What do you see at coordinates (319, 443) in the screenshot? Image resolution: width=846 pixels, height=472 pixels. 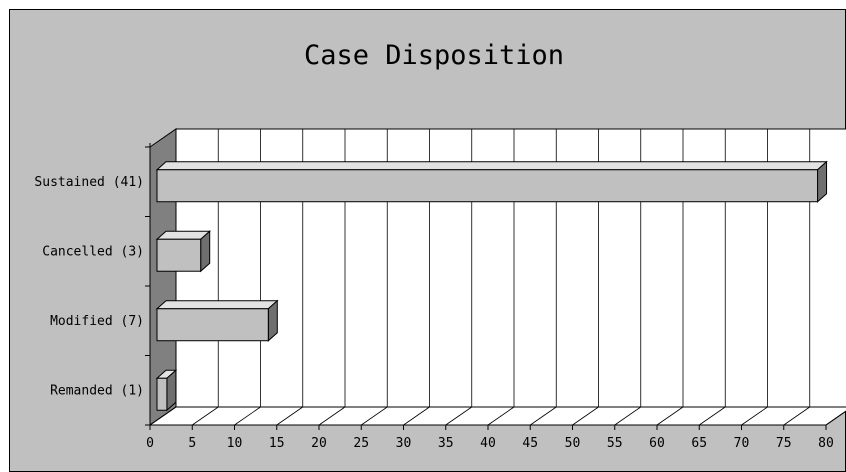 I see `x-tick-label: 20` at bounding box center [319, 443].